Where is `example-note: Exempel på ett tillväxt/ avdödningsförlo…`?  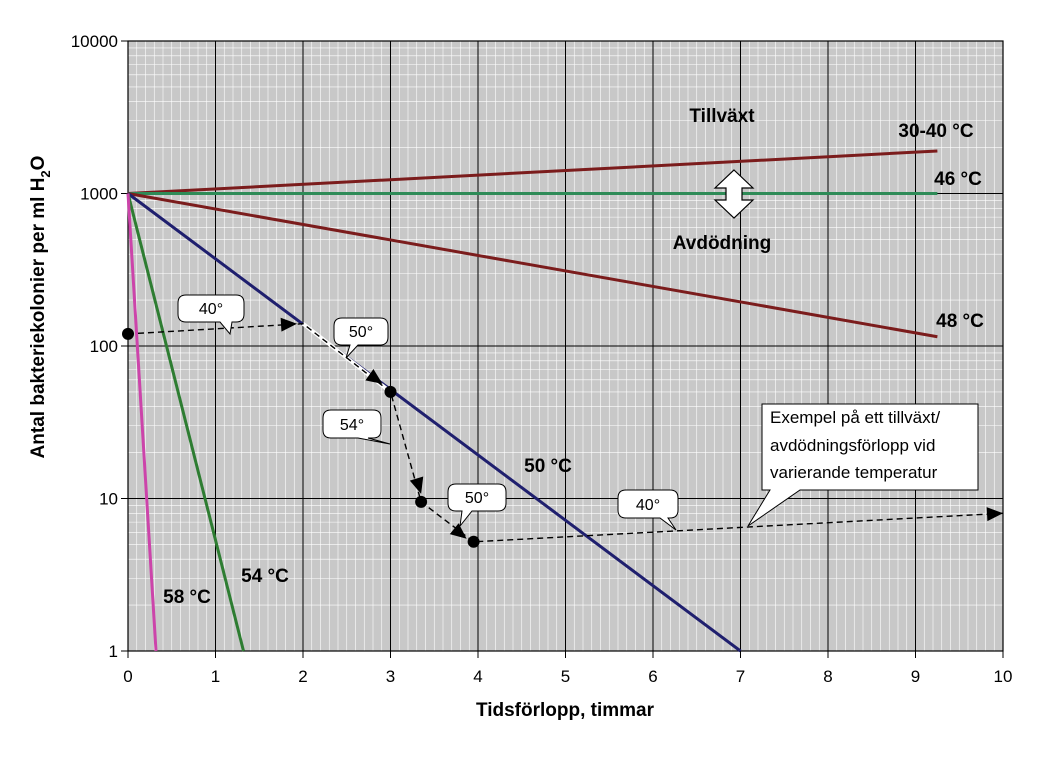 example-note: Exempel på ett tillväxt/ avdödningsförlo… is located at coordinates (863, 465).